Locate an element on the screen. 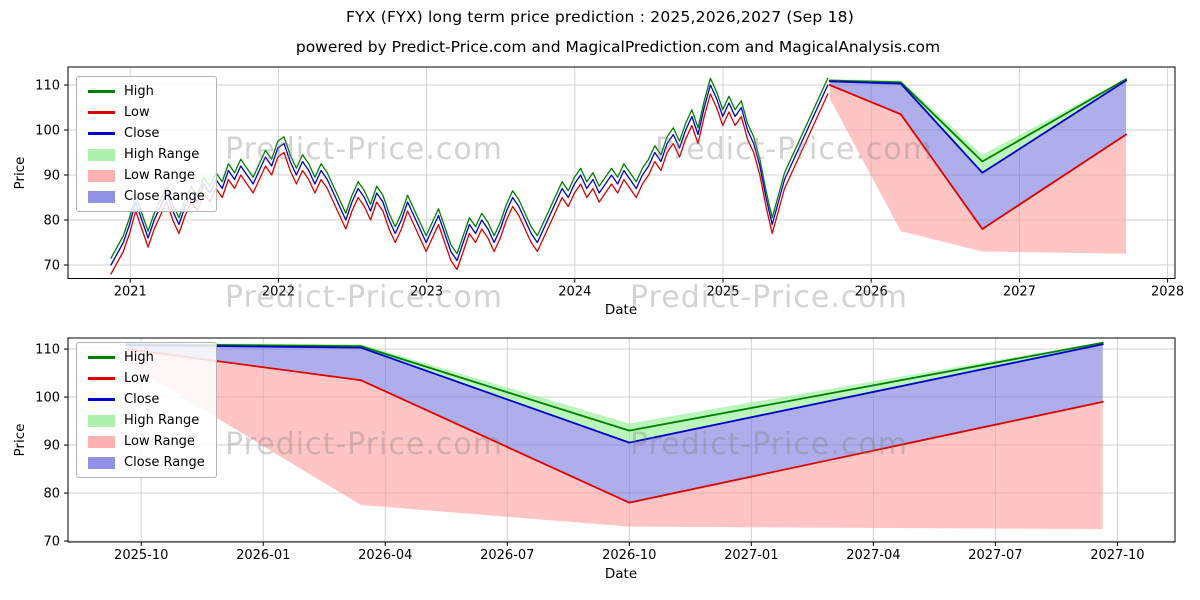 Image resolution: width=1200 pixels, height=600 pixels. svg-text: 2023 is located at coordinates (426, 292).